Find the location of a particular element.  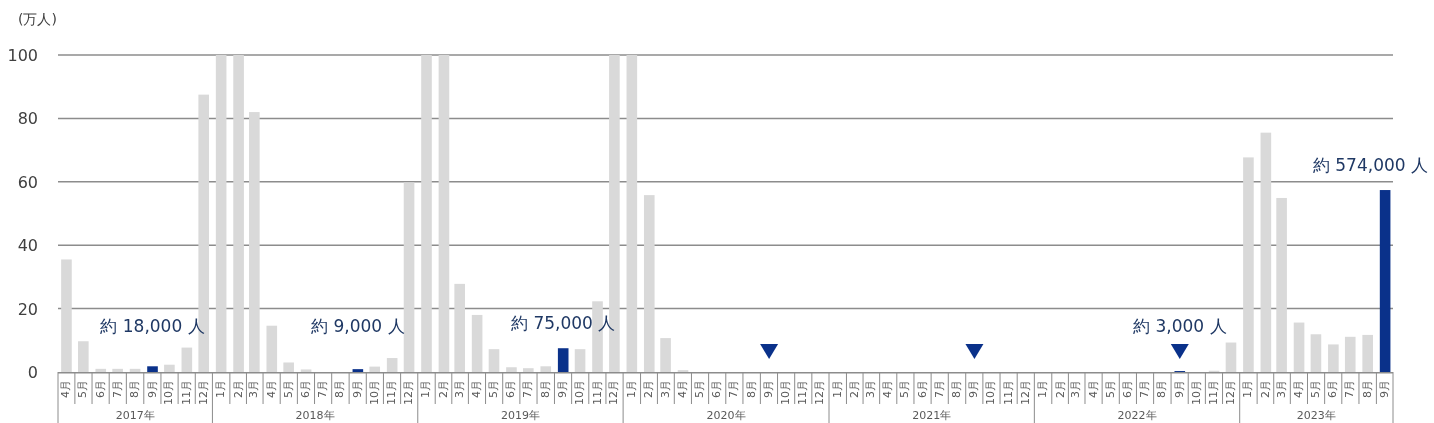

y-axis-title: (万人) is located at coordinates (37, 19).